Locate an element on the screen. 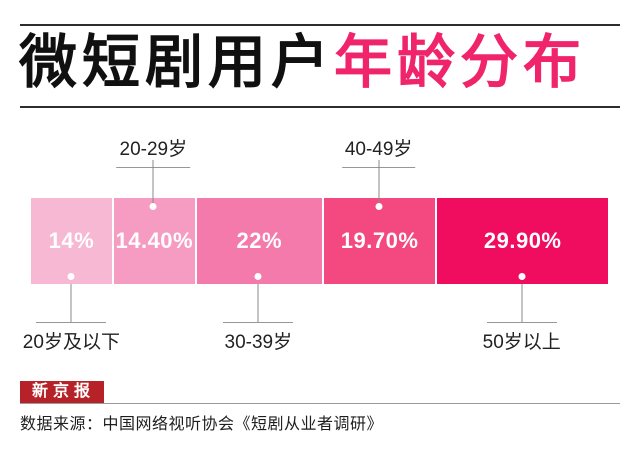 This screenshot has width=640, height=450. top-rule is located at coordinates (320, 25).